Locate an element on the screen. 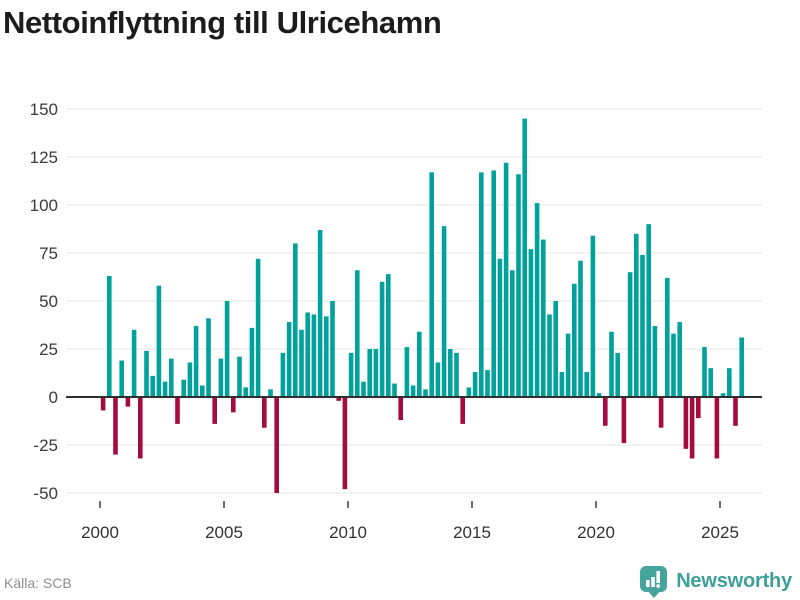  chart-footer: Källa: SCB Newsworthy is located at coordinates (400, 580).